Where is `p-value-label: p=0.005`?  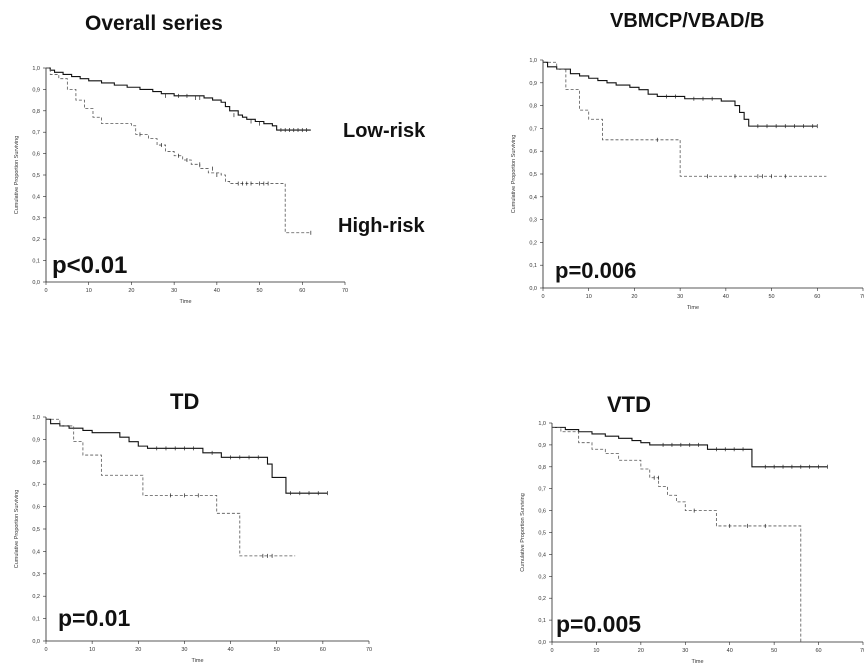 p-value-label: p=0.005 is located at coordinates (598, 624).